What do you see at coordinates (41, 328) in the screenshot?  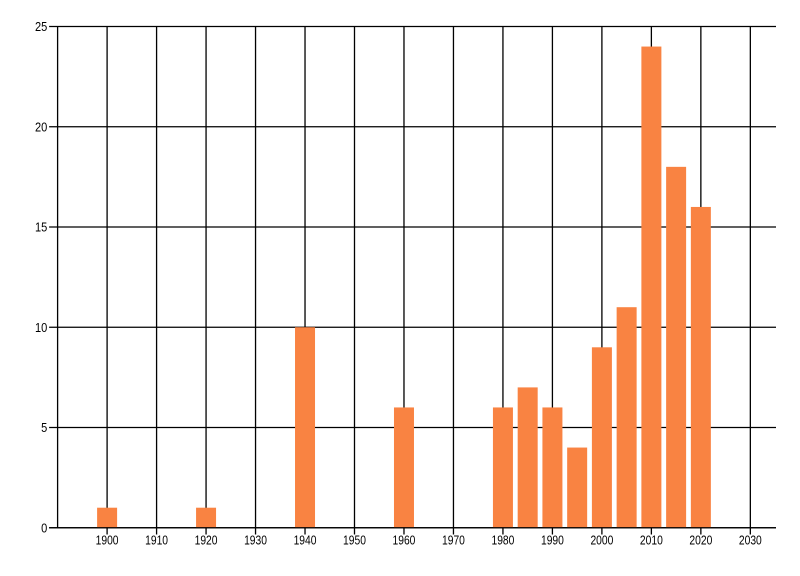 I see `svg-text: 10` at bounding box center [41, 328].